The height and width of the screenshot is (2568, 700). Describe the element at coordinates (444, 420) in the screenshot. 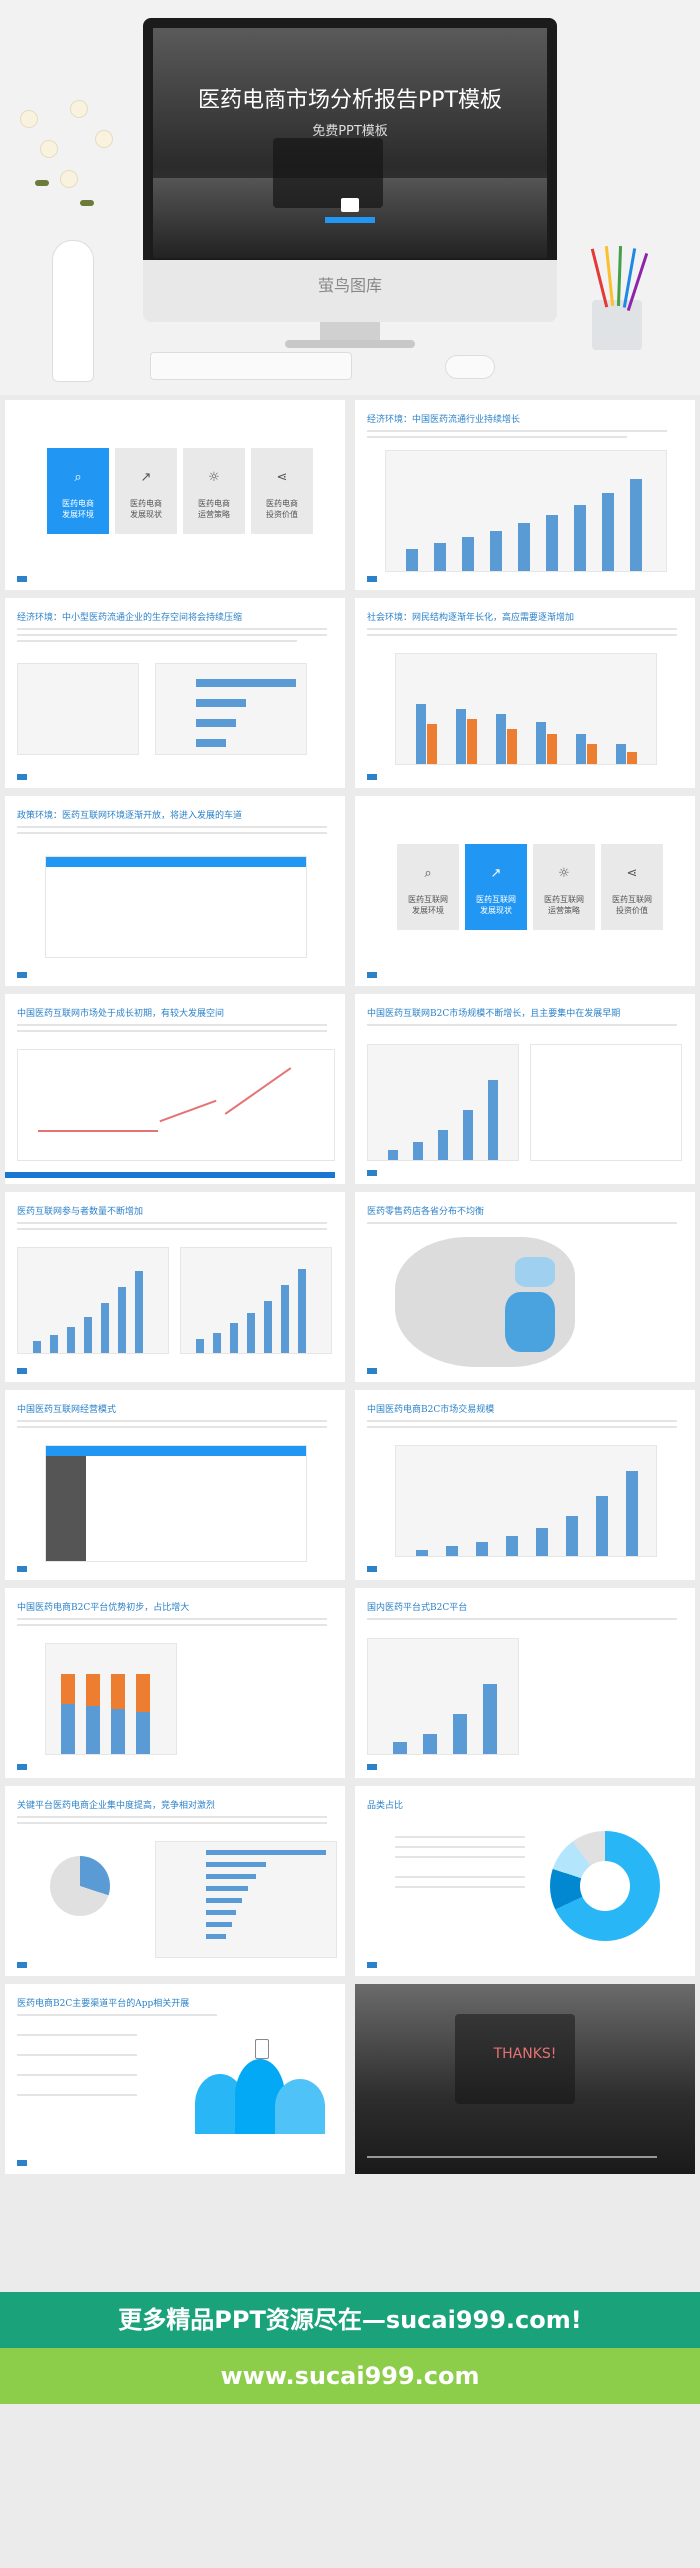

I see `slide-title: 经济环境：中国医药流通行业持续增长` at that location.